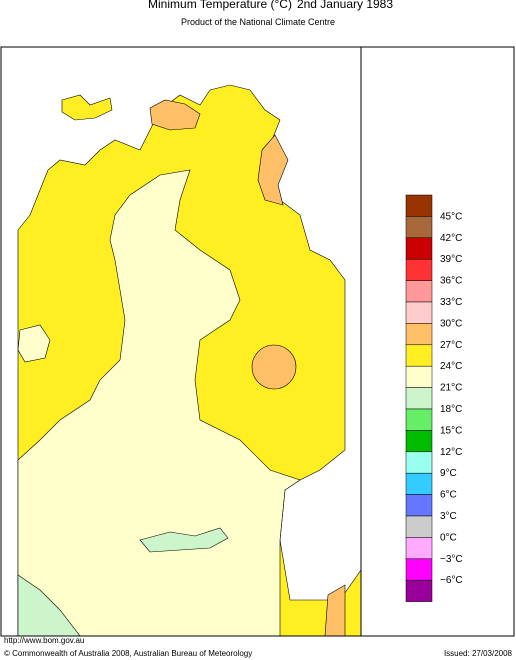  What do you see at coordinates (184, 540) in the screenshot?
I see `region-green-band` at bounding box center [184, 540].